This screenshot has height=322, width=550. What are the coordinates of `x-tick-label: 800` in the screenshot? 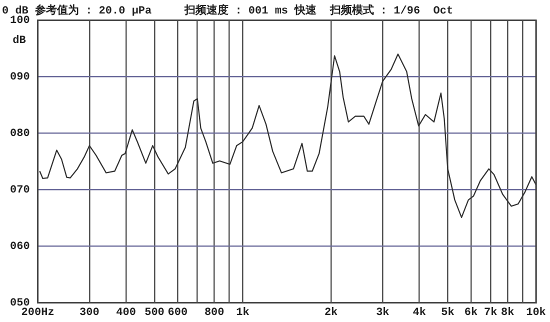 It's located at (214, 313).